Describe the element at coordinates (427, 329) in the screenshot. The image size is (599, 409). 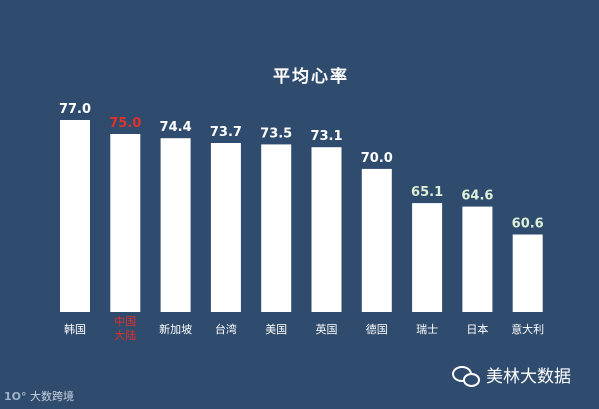
I see `category-label-7: 瑞士` at that location.